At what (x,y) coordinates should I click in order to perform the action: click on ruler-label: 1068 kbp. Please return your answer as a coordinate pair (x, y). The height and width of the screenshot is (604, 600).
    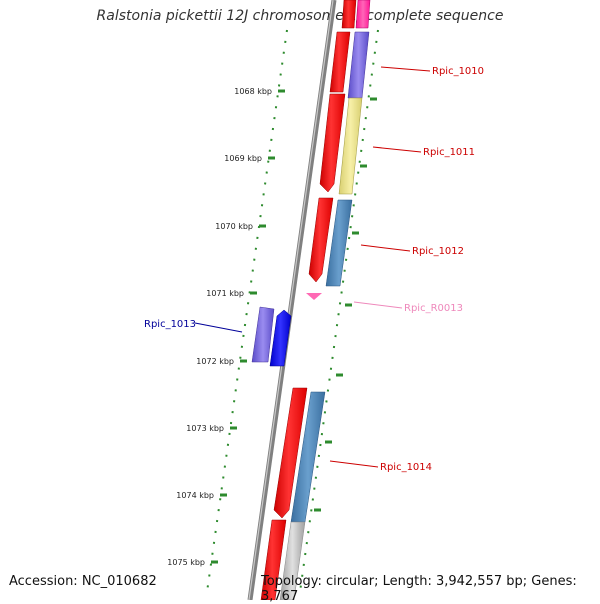
    Looking at the image, I should click on (253, 91).